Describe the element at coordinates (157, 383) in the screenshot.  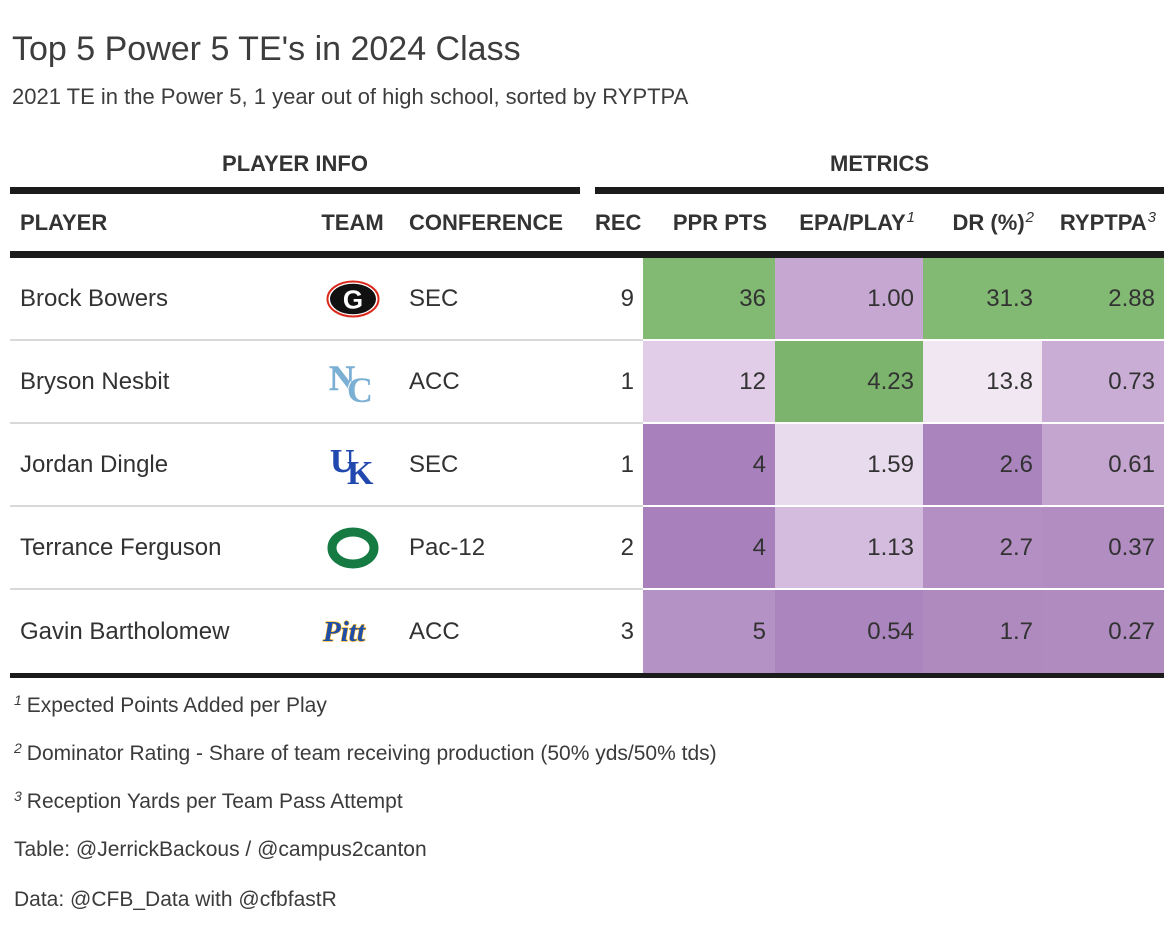
I see `player-name: Bryson Nesbit` at that location.